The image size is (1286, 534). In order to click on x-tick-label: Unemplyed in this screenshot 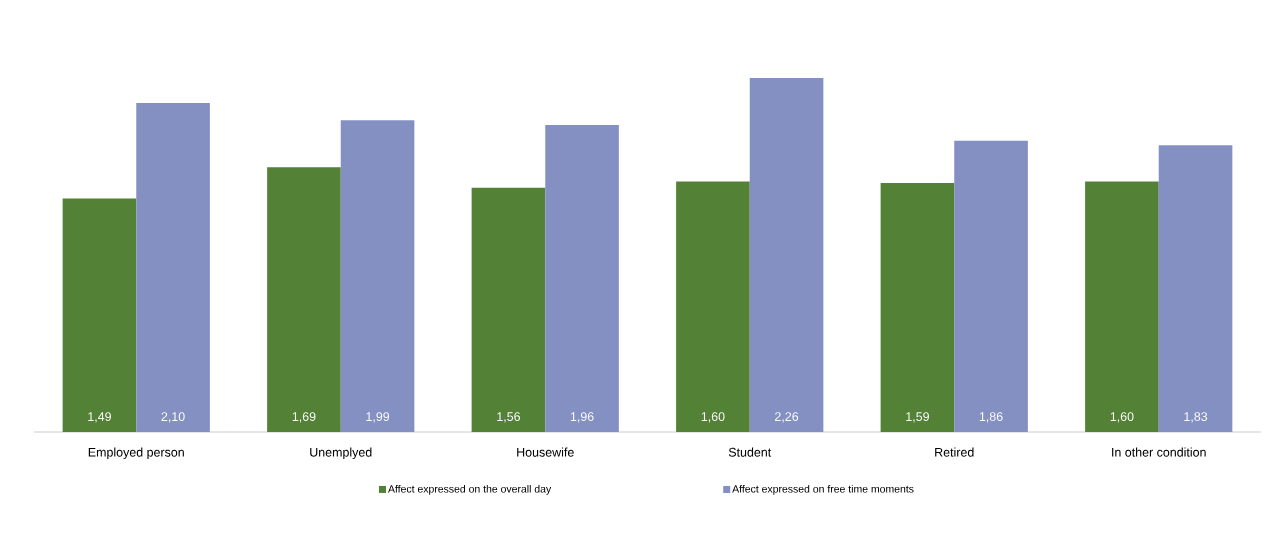, I will do `click(341, 453)`.